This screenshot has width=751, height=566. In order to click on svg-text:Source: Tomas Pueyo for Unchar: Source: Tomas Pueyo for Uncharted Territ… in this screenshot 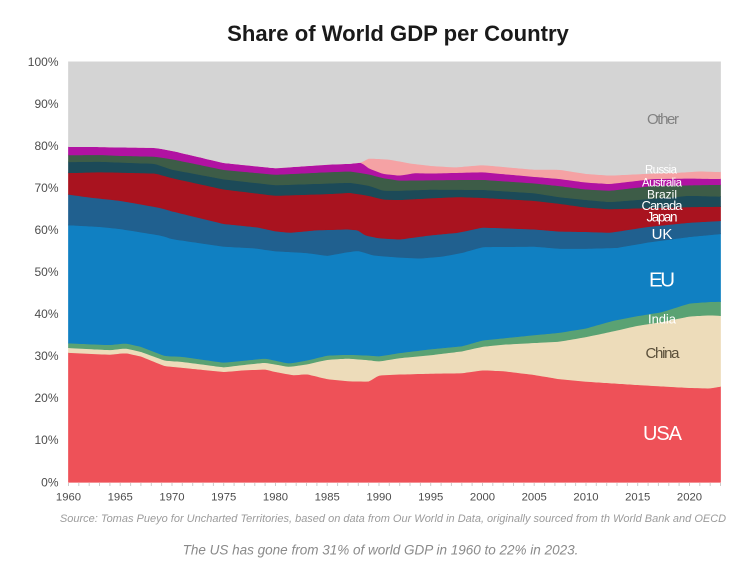, I will do `click(393, 519)`.